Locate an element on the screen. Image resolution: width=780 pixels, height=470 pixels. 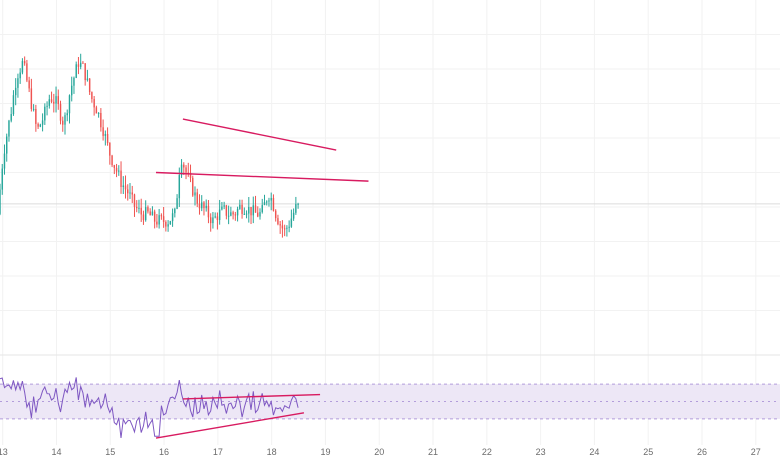
rsi-line is located at coordinates (149, 408).